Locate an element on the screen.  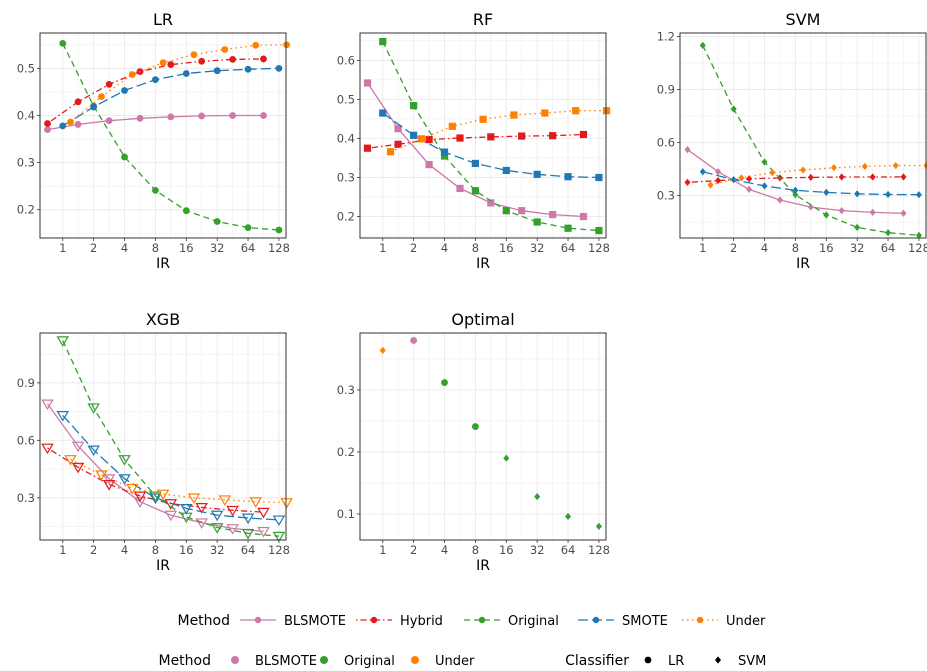
panel-title: RF is located at coordinates (483, 19).